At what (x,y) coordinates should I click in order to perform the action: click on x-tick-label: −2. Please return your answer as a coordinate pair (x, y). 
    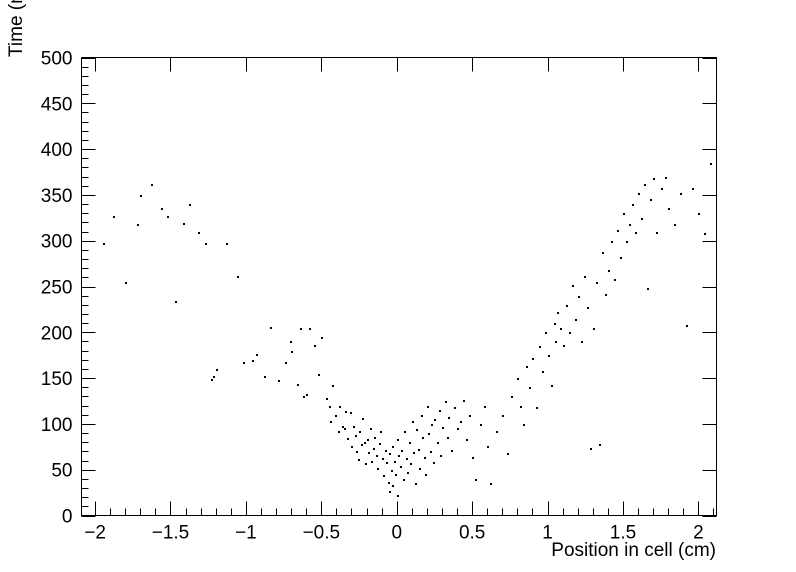
    Looking at the image, I should click on (95, 533).